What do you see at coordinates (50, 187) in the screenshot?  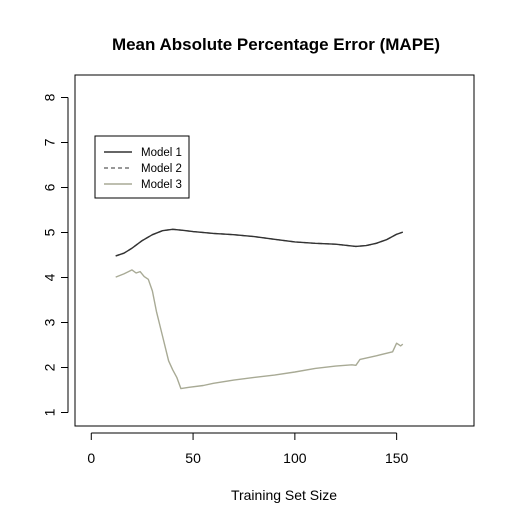 I see `y-tick-label: 6` at bounding box center [50, 187].